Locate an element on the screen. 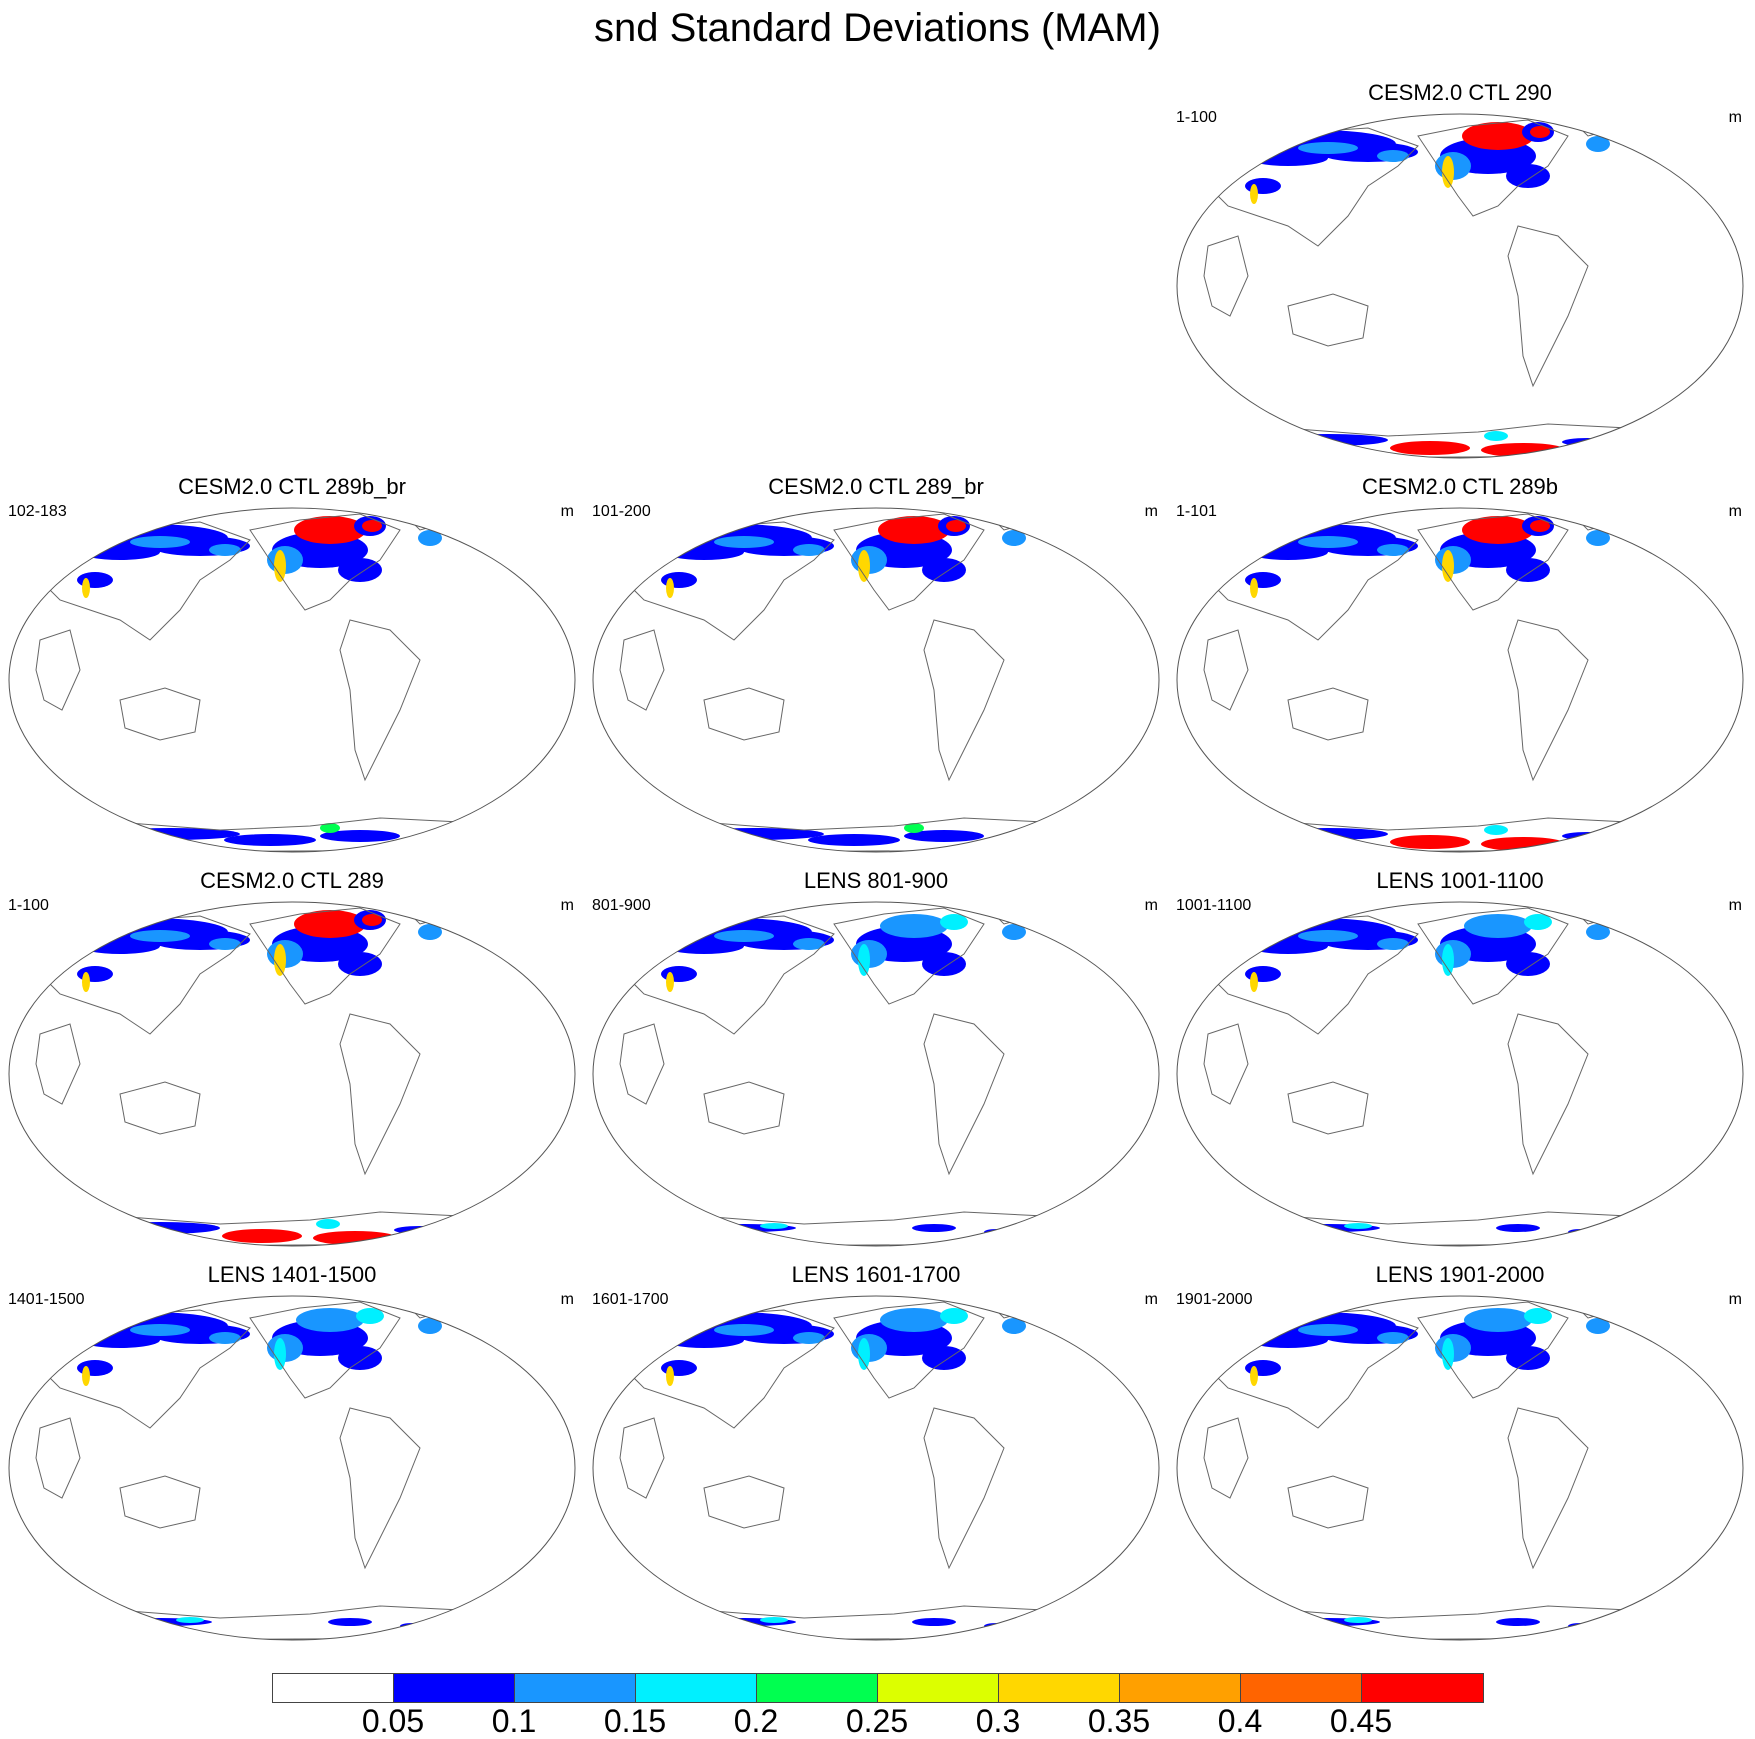  colorbar-label: 0.45 is located at coordinates (1361, 1721).